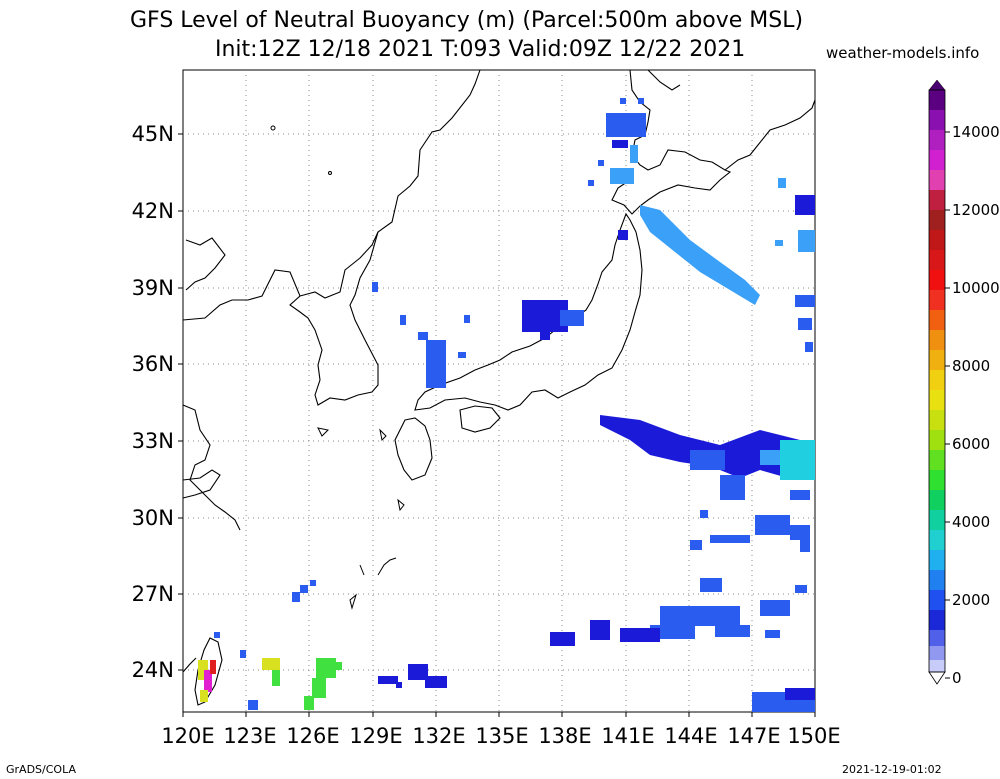 The width and height of the screenshot is (1000, 779). What do you see at coordinates (313, 736) in the screenshot?
I see `lon-label-126e: 126E` at bounding box center [313, 736].